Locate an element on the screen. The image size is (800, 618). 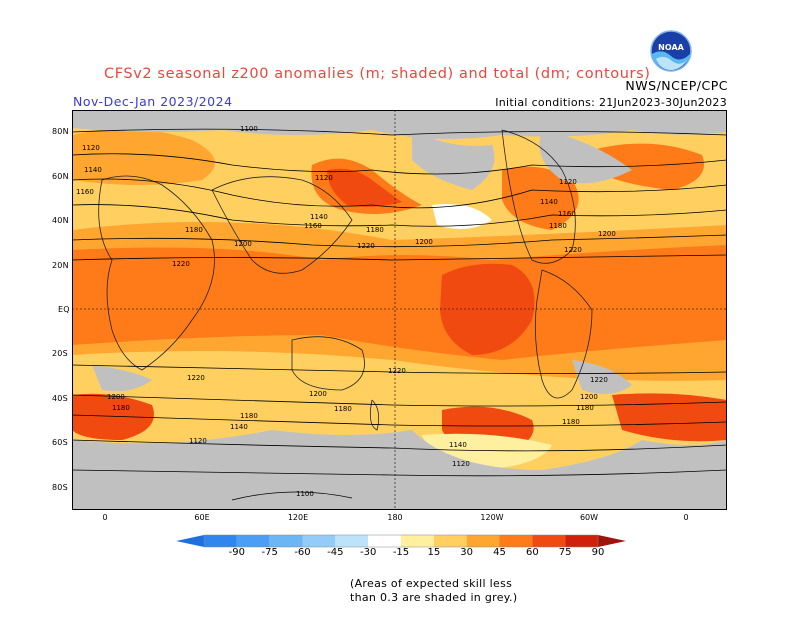
contour-label-1200-sc: 1200 is located at coordinates (318, 394).